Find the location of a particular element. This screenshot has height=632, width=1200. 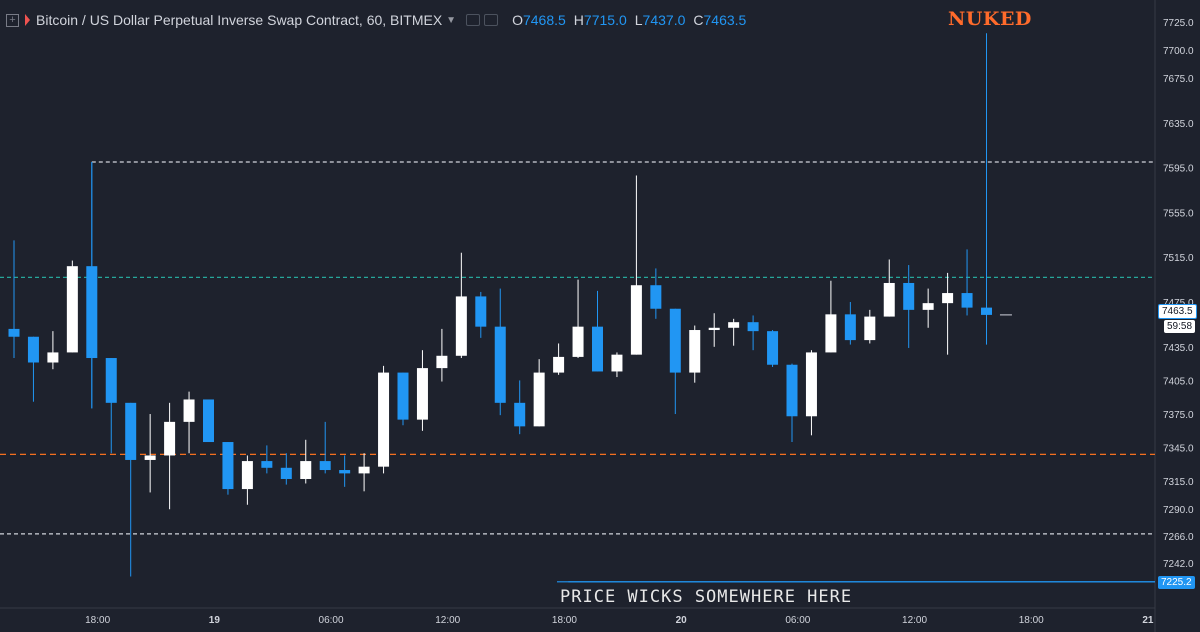

x-tick-label-5: 20 is located at coordinates (682, 620).